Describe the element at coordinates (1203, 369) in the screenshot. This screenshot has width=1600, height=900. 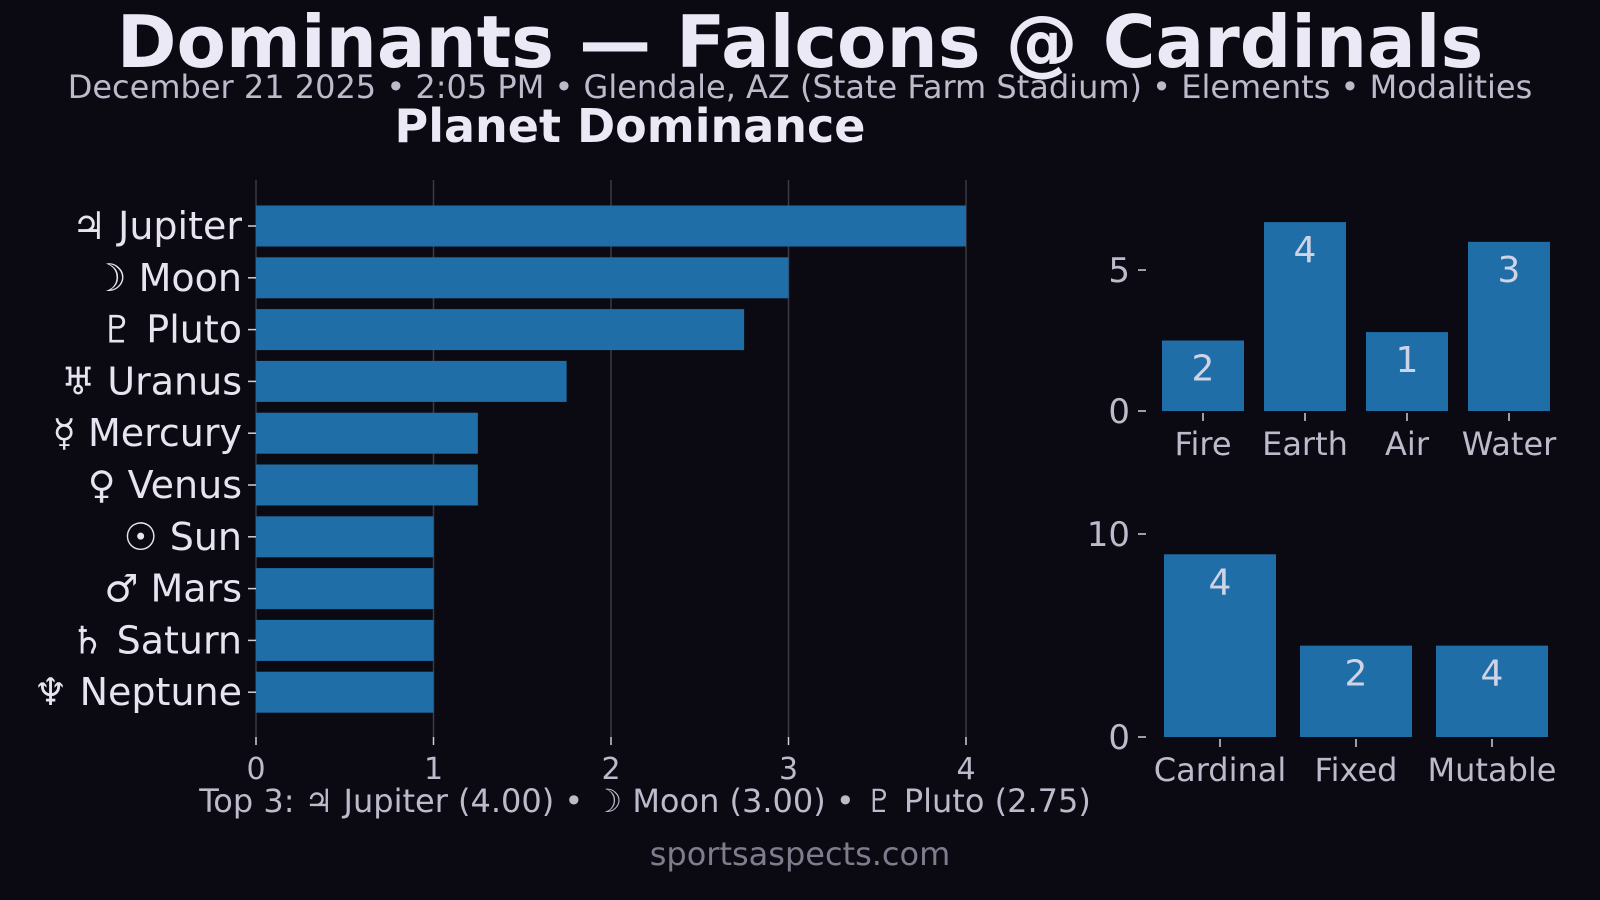
I see `elements-data-label: 2` at that location.